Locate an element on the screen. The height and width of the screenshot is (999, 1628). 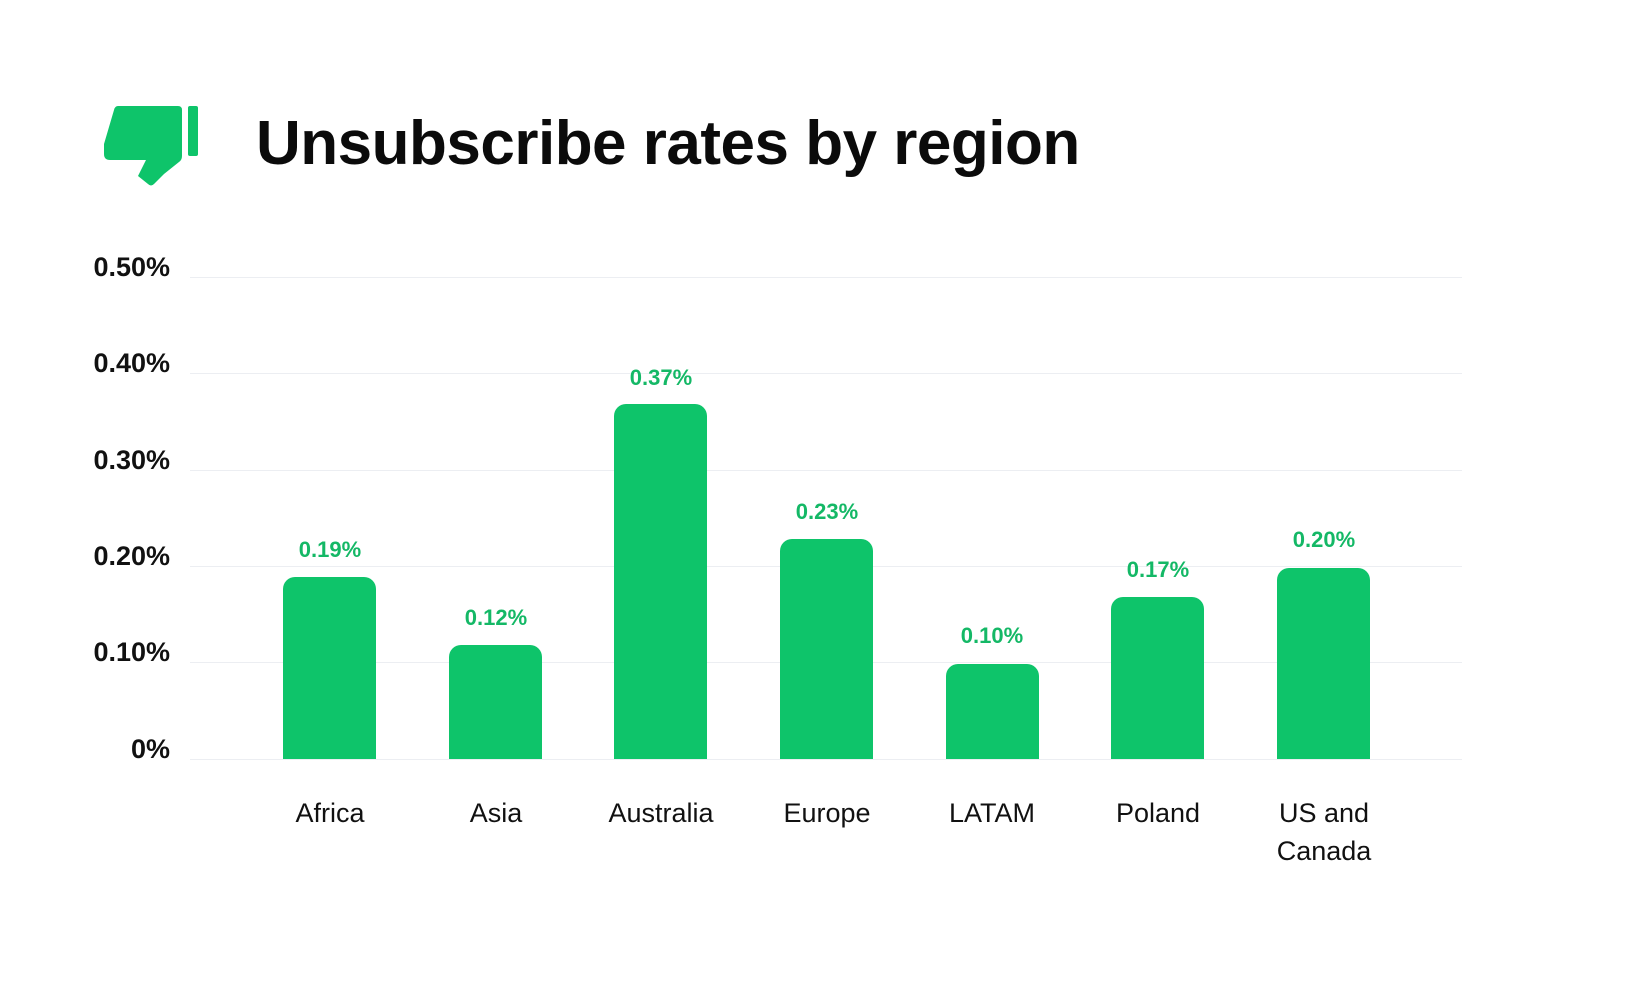
bar-europe is located at coordinates (826, 649).